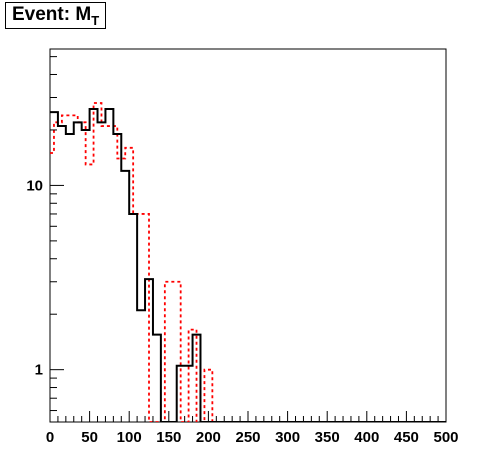 Image resolution: width=496 pixels, height=472 pixels. Describe the element at coordinates (129, 437) in the screenshot. I see `x-tick-label: 100` at that location.